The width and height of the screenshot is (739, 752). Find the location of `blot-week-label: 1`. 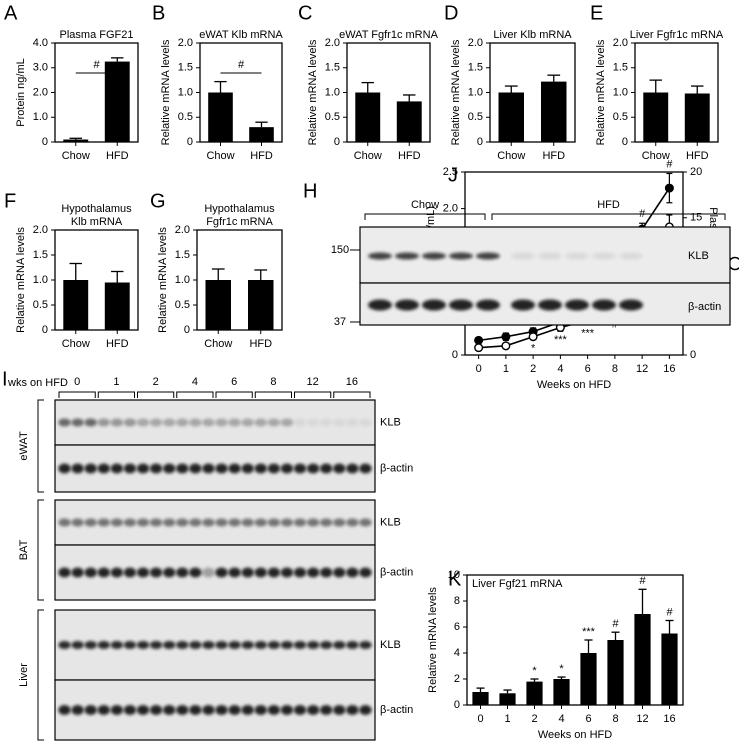

blot-week-label: 1 is located at coordinates (116, 382).